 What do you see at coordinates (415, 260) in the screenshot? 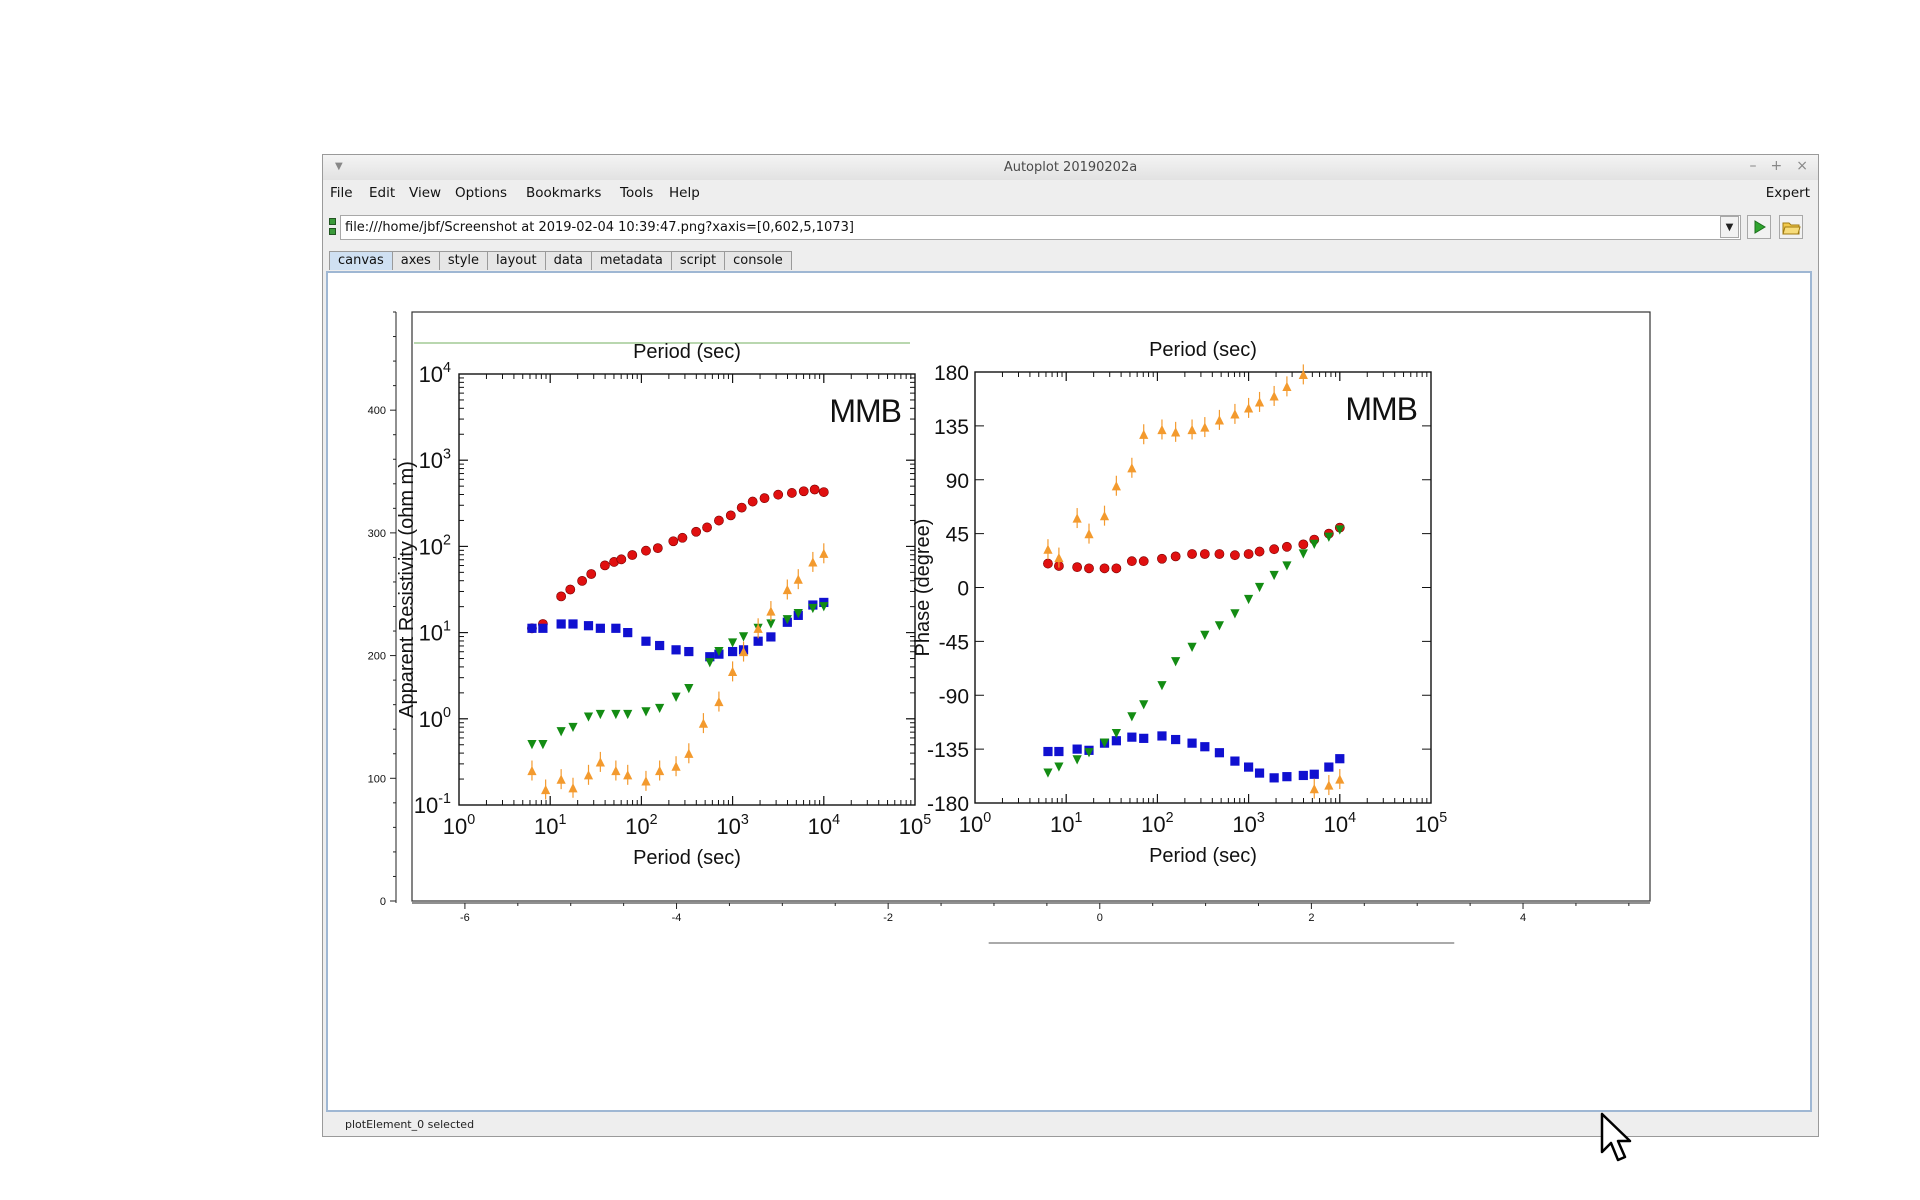
I see `tab-axes: axes` at bounding box center [415, 260].